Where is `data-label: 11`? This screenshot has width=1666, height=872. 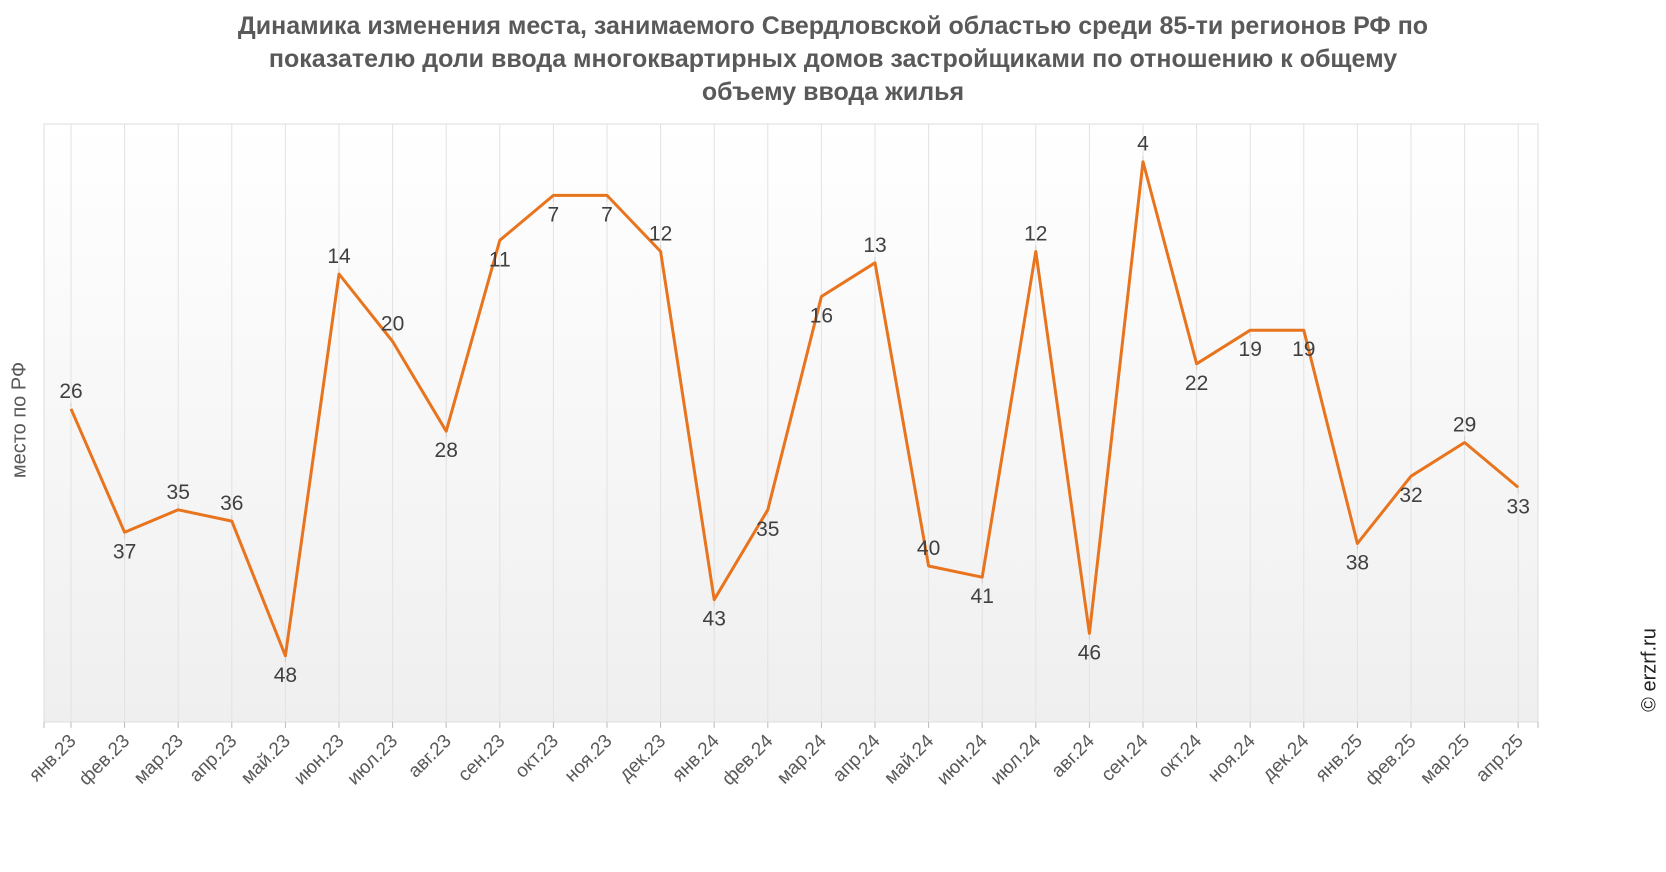 data-label: 11 is located at coordinates (500, 259).